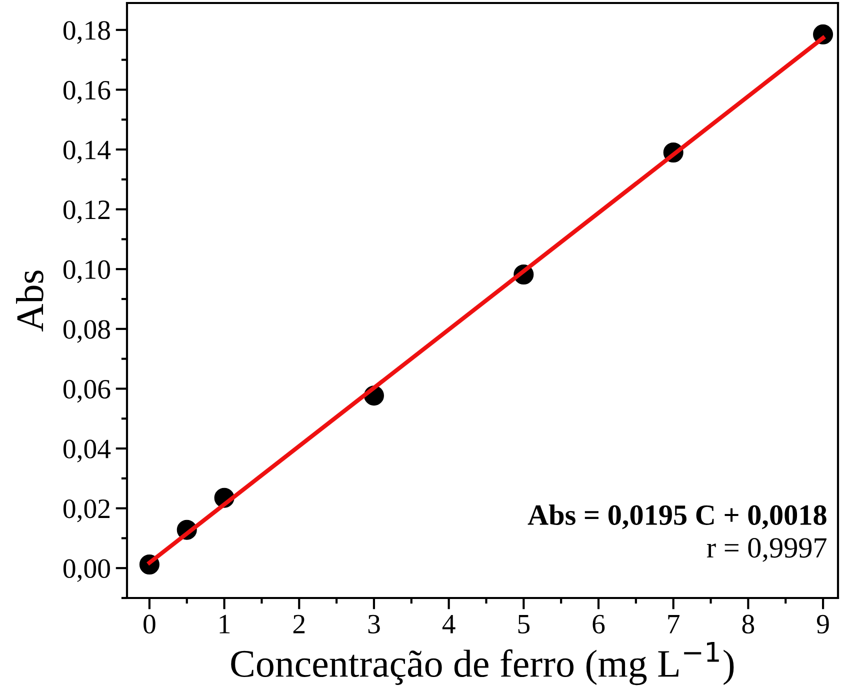  I want to click on y-tick-label: 0,02, so click(86, 510).